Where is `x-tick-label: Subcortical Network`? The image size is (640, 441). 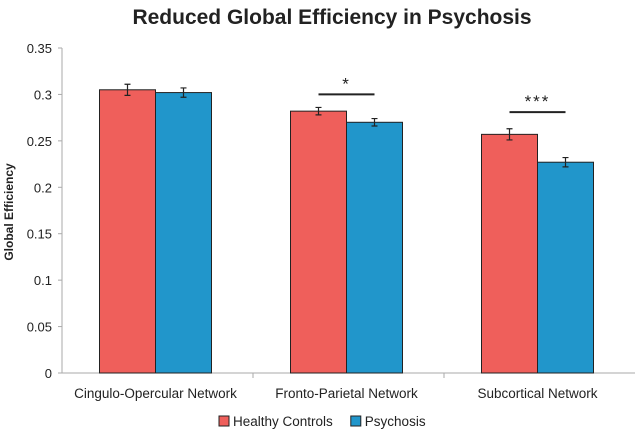 x-tick-label: Subcortical Network is located at coordinates (537, 393).